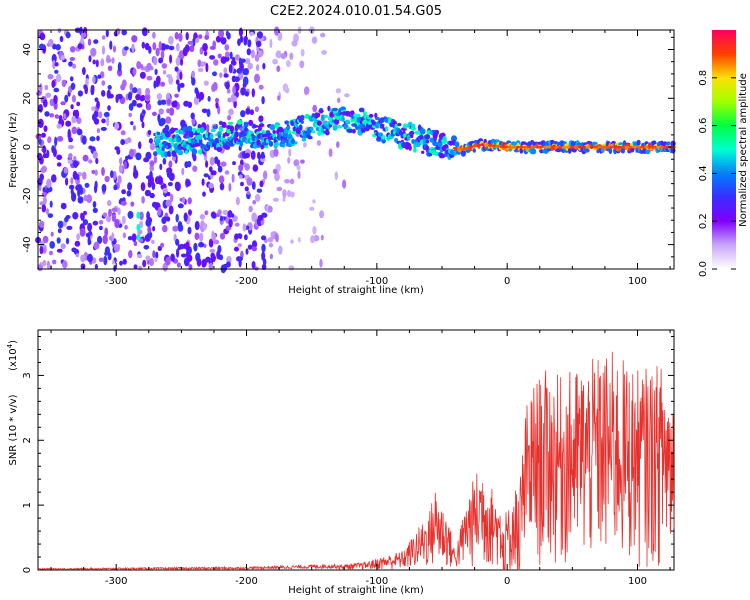  I want to click on snr-scale-close: ), so click(13, 342).